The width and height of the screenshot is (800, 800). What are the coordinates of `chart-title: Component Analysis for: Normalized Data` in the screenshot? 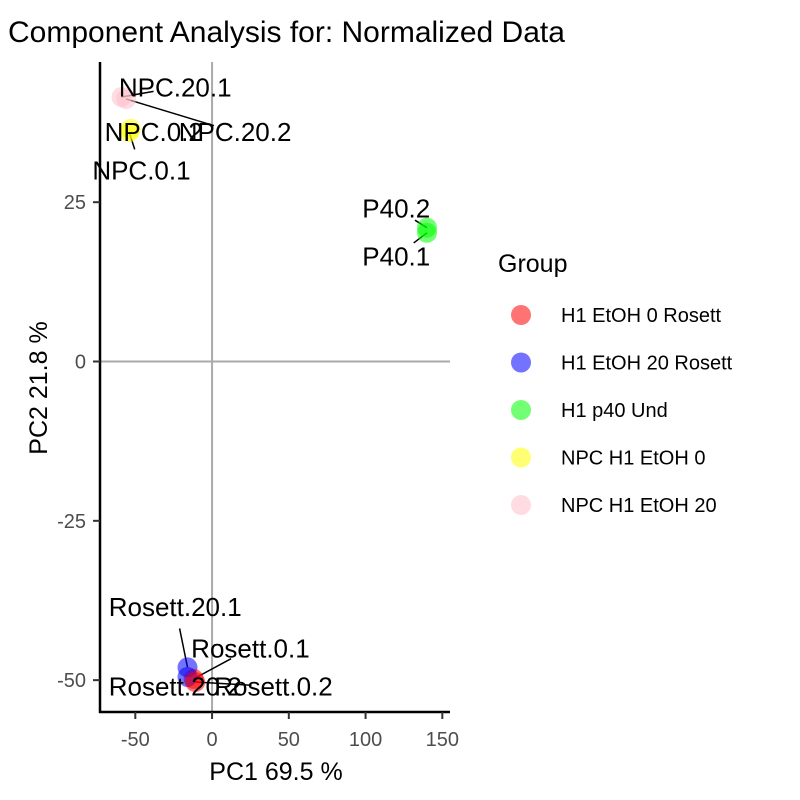 It's located at (286, 32).